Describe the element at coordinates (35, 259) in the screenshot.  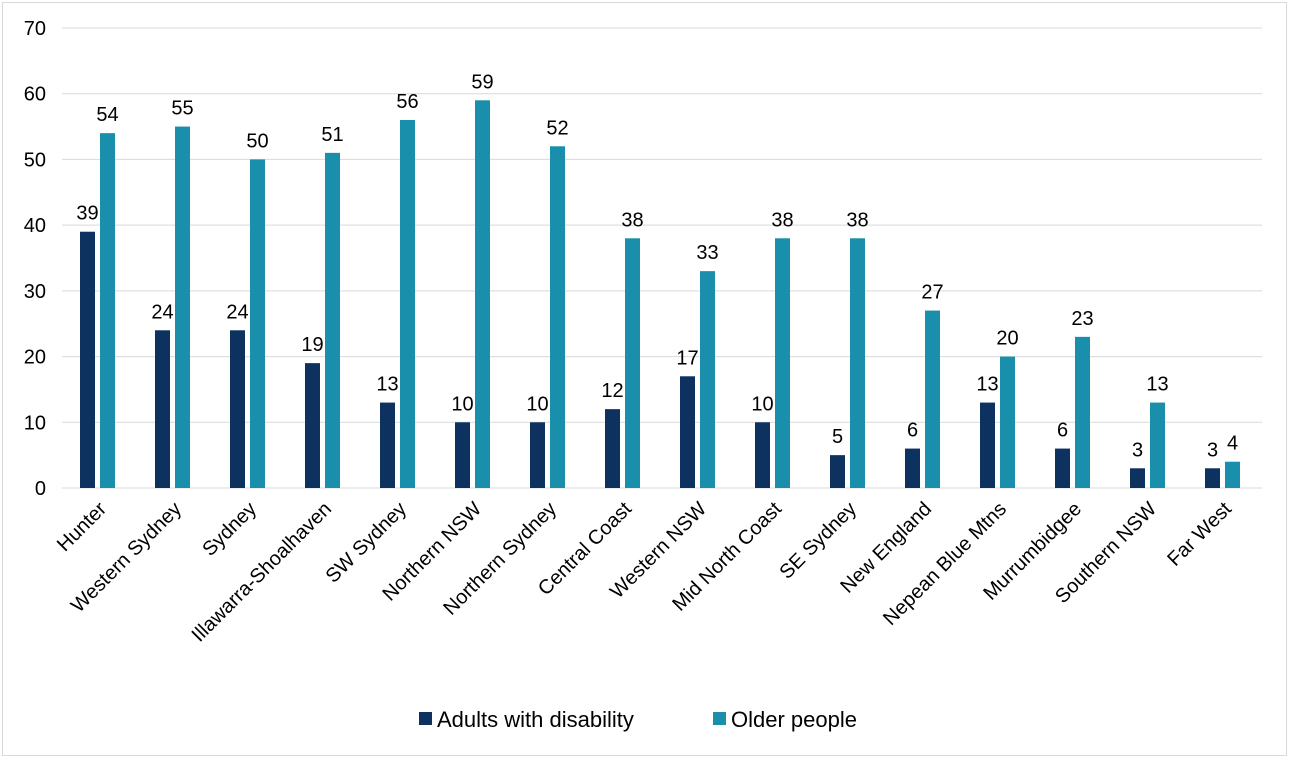
I see `y-axis-ticks: 0 10 20 30 40 50 60 70` at that location.